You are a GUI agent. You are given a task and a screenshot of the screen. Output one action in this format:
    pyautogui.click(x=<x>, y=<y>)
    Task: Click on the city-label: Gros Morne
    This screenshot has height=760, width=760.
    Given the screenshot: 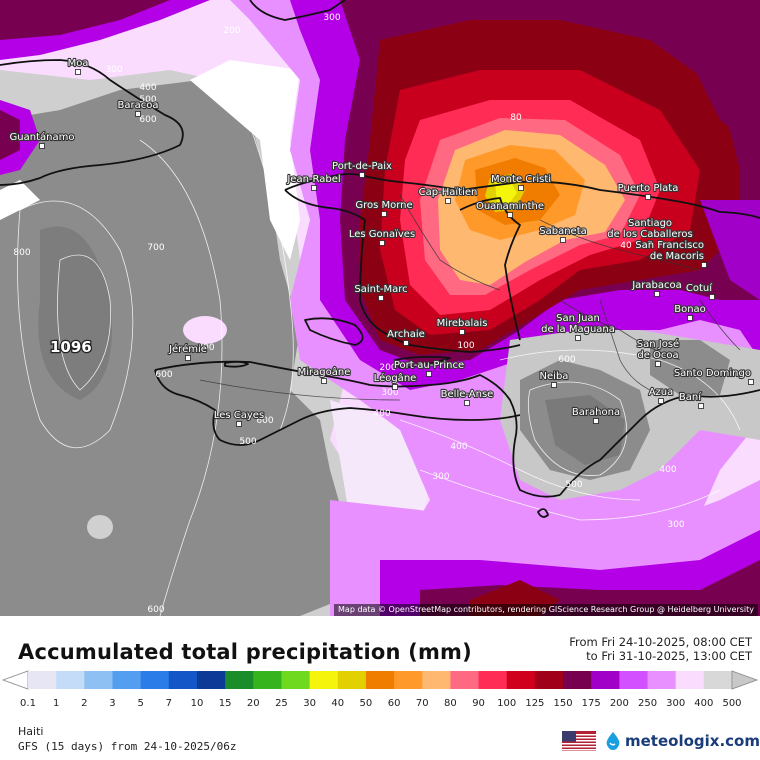 What is the action you would take?
    pyautogui.click(x=383, y=205)
    